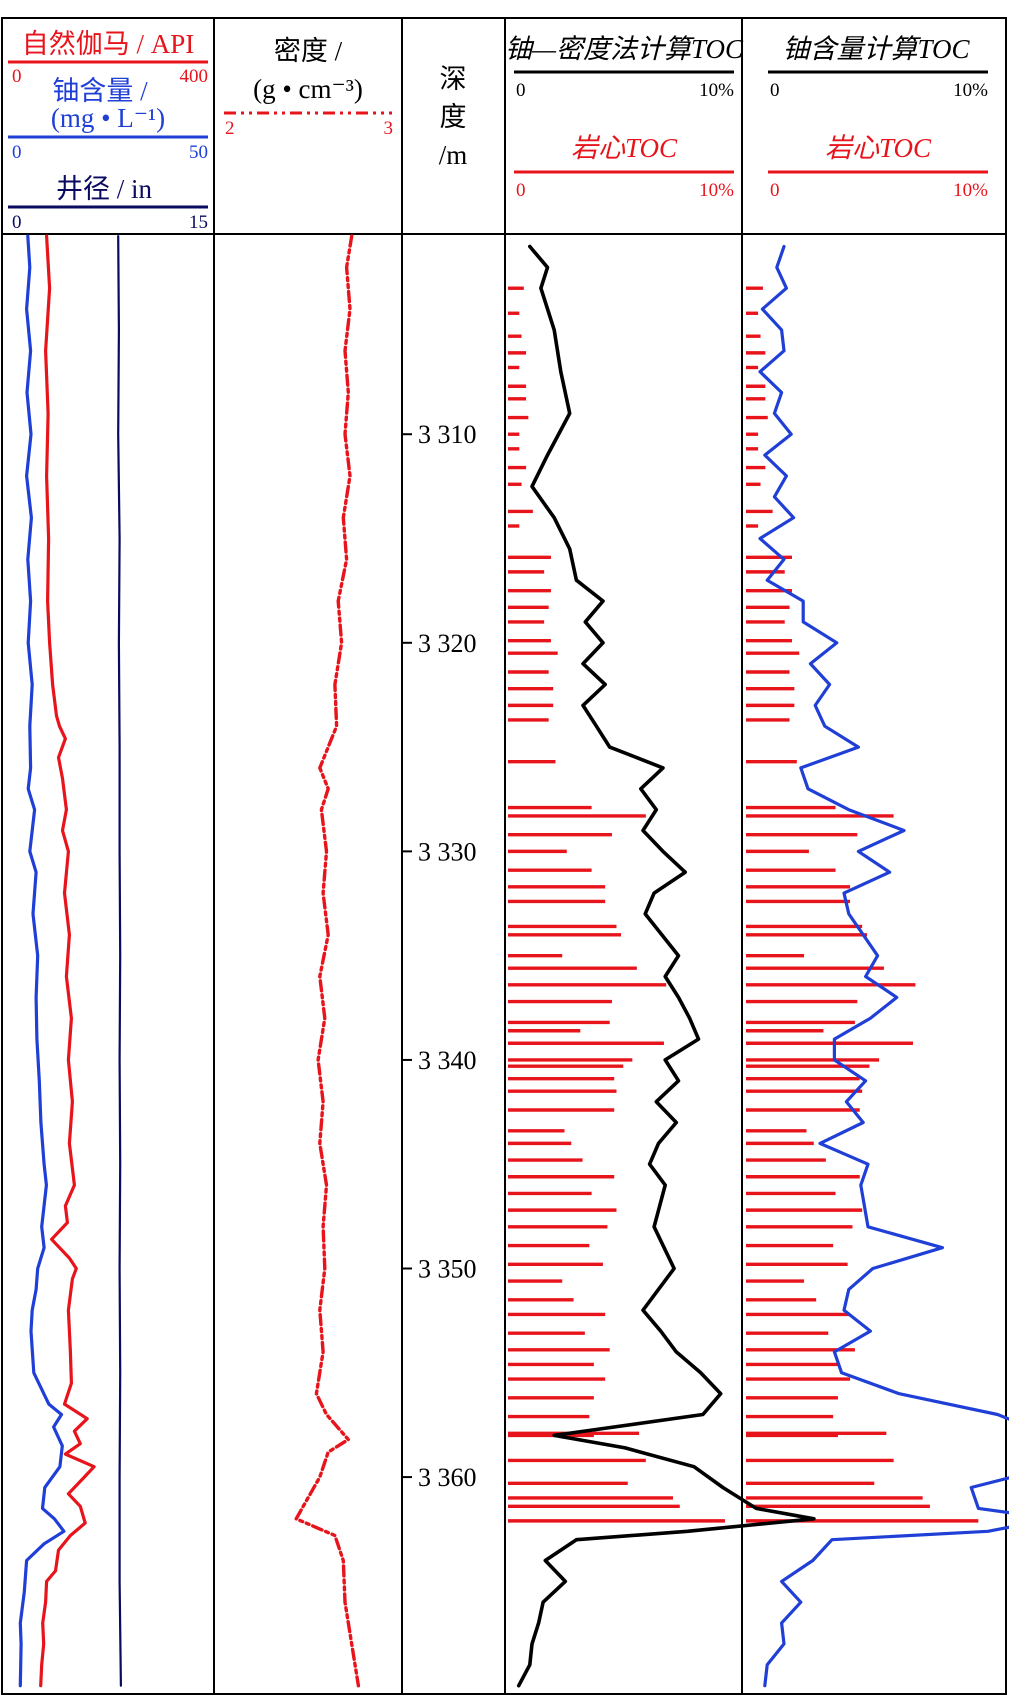  I want to click on track4-header: 铀—密度法计算TOC 0 10% 岩心TOC 0 10%, so click(624, 117).